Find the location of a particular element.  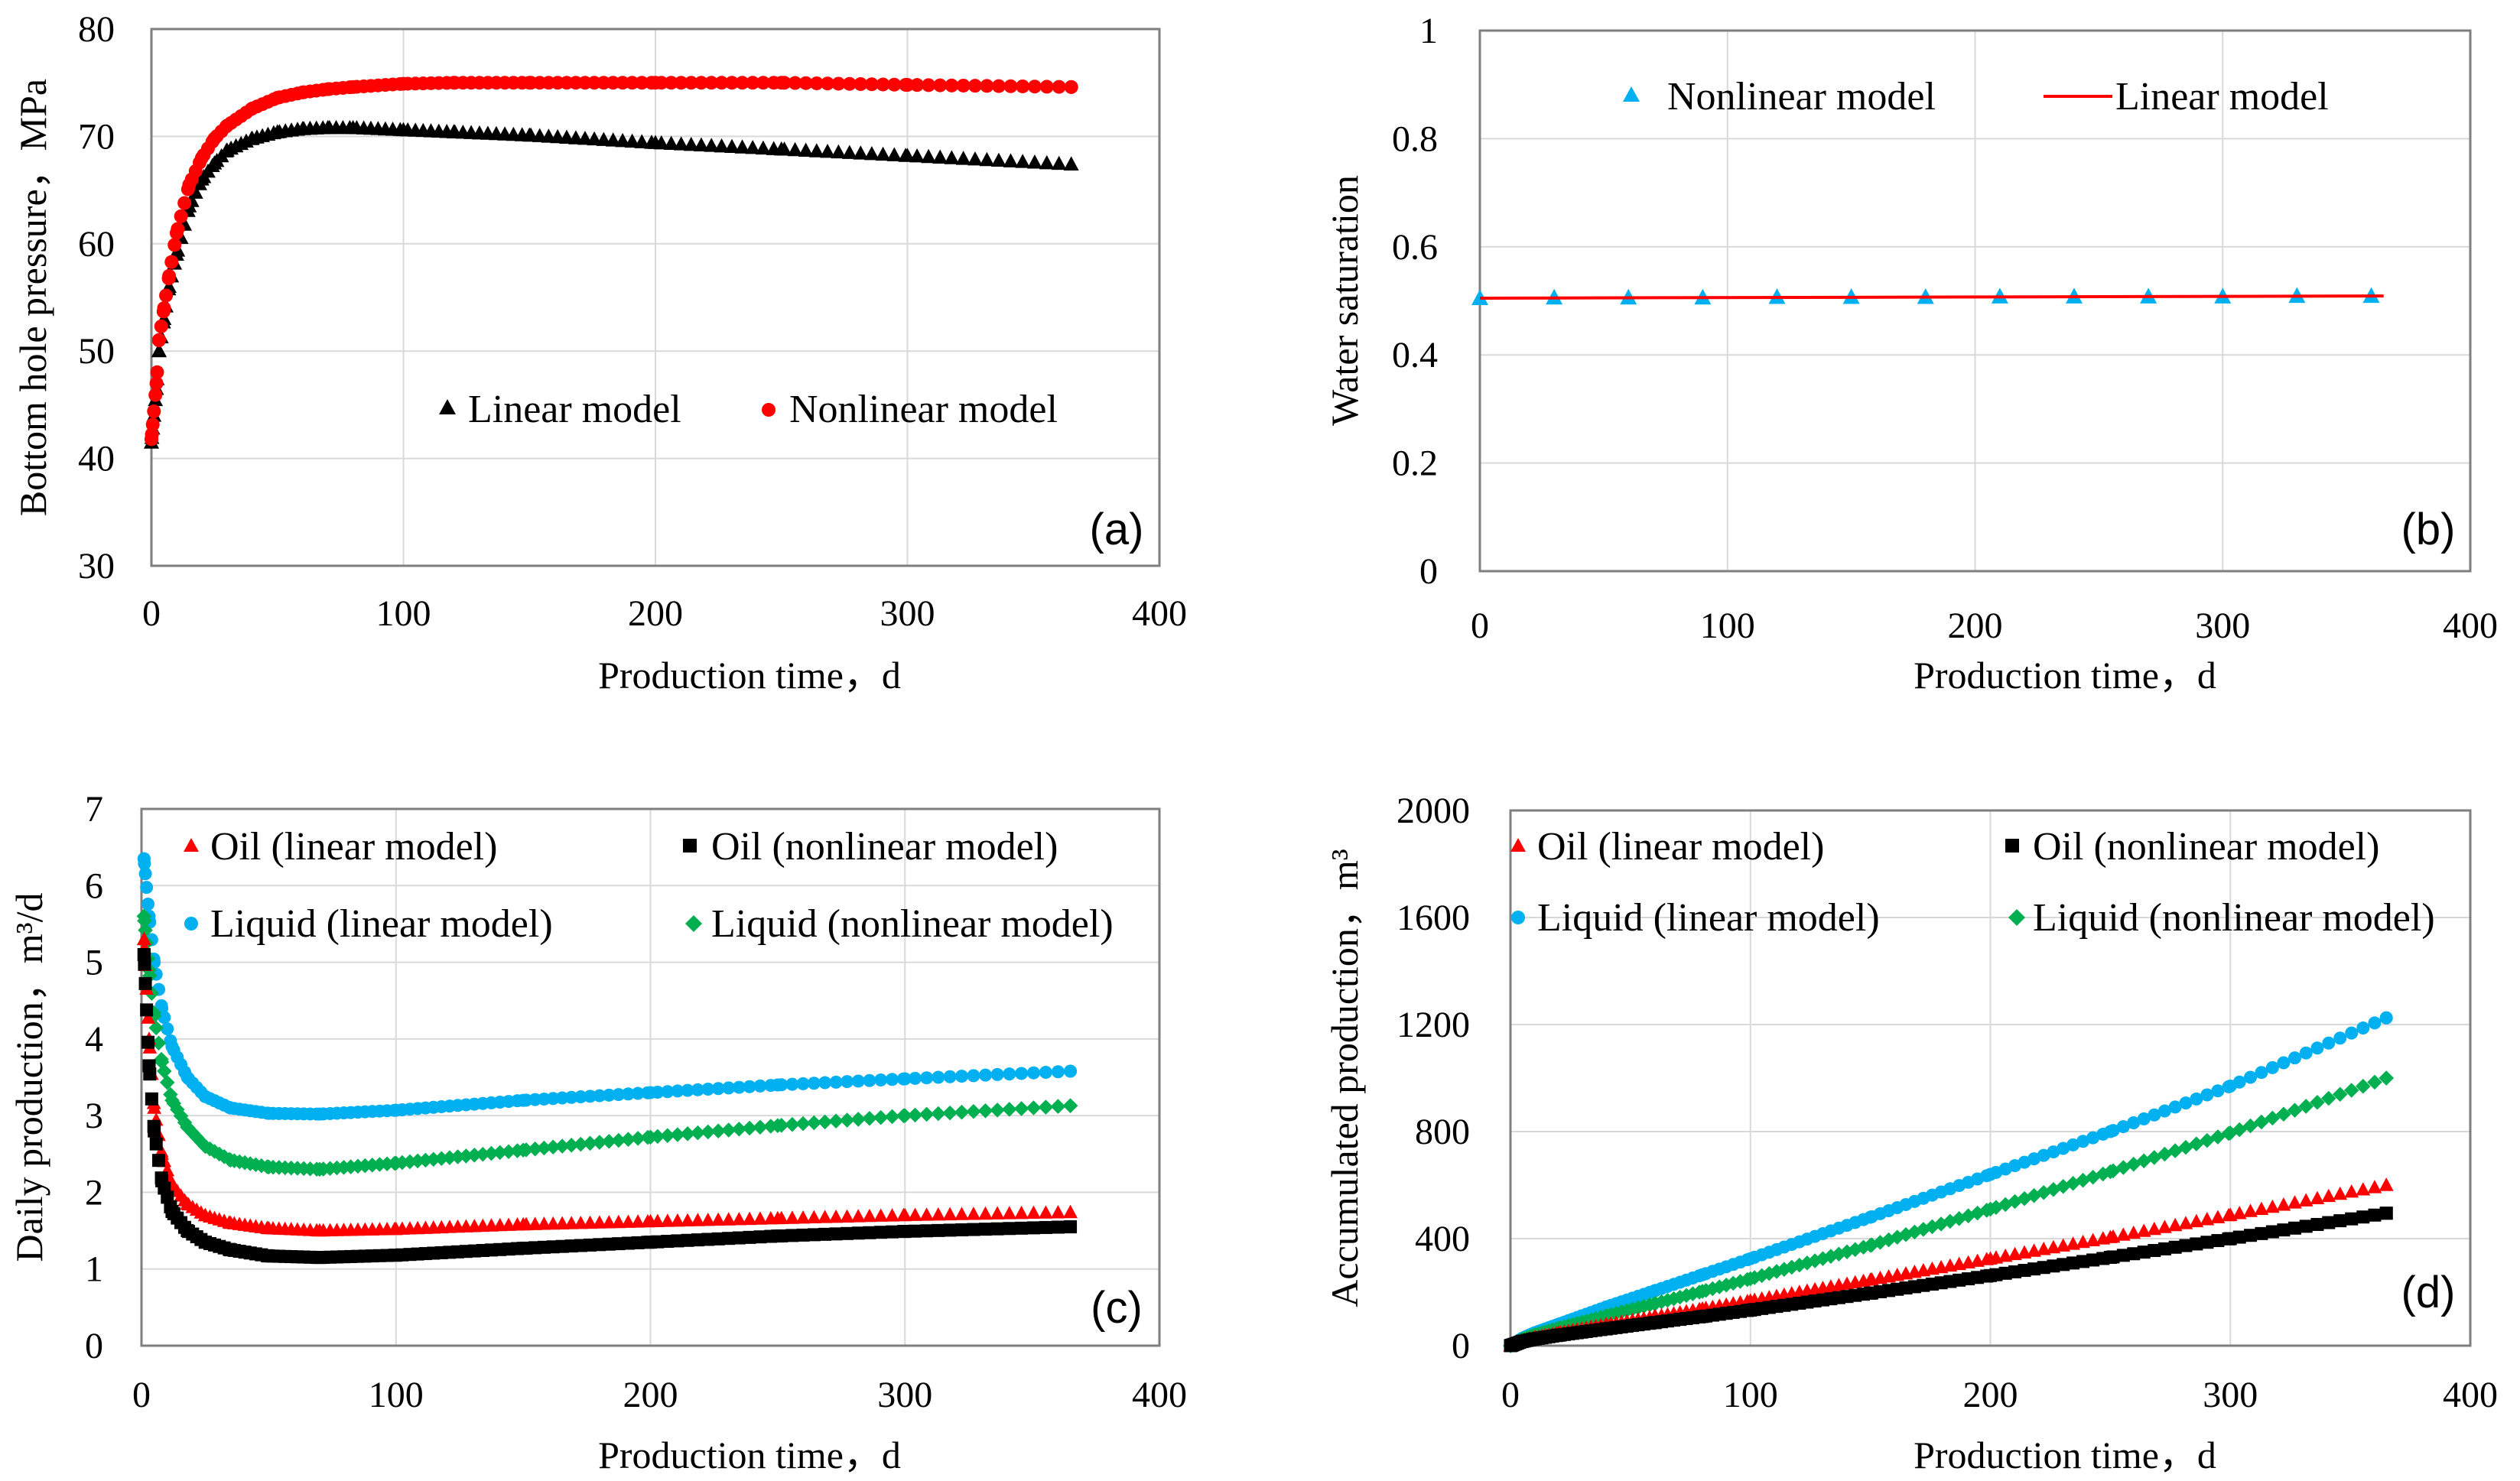

panel-a-ytick: 30 is located at coordinates (96, 566).